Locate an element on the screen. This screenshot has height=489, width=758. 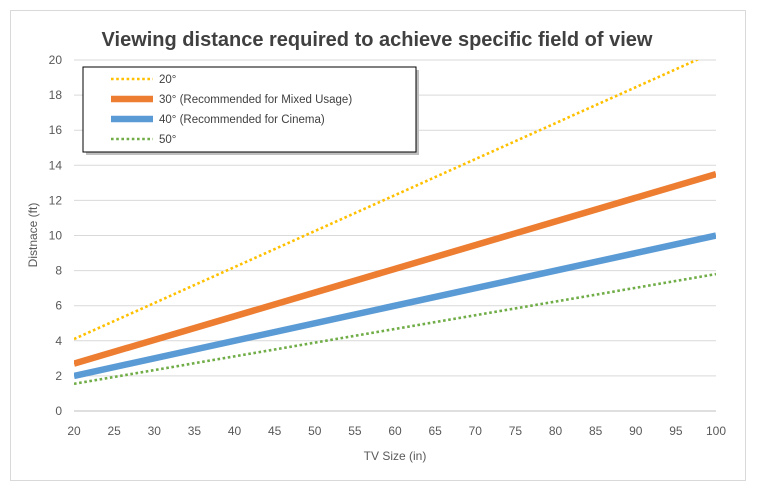
x-tick-label: 75 is located at coordinates (516, 431).